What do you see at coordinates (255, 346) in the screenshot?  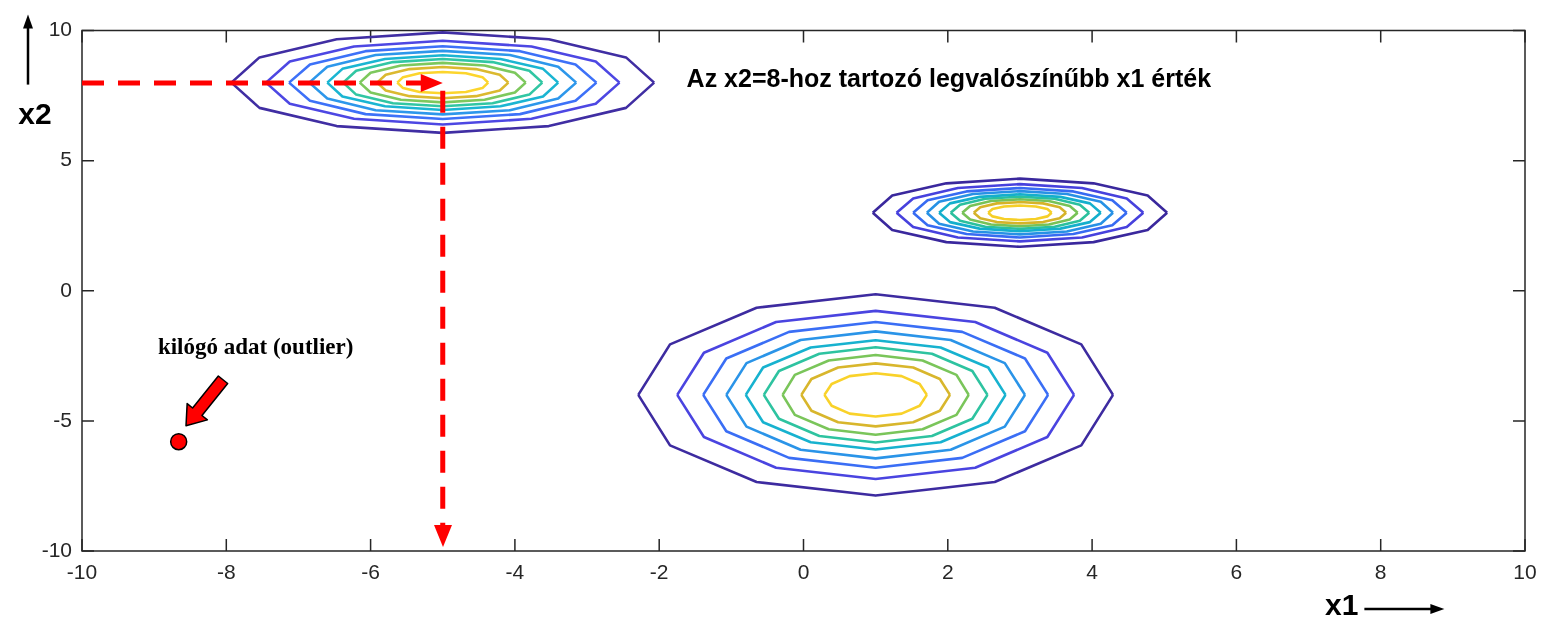 I see `annotation: kilógó adat (outlier)` at bounding box center [255, 346].